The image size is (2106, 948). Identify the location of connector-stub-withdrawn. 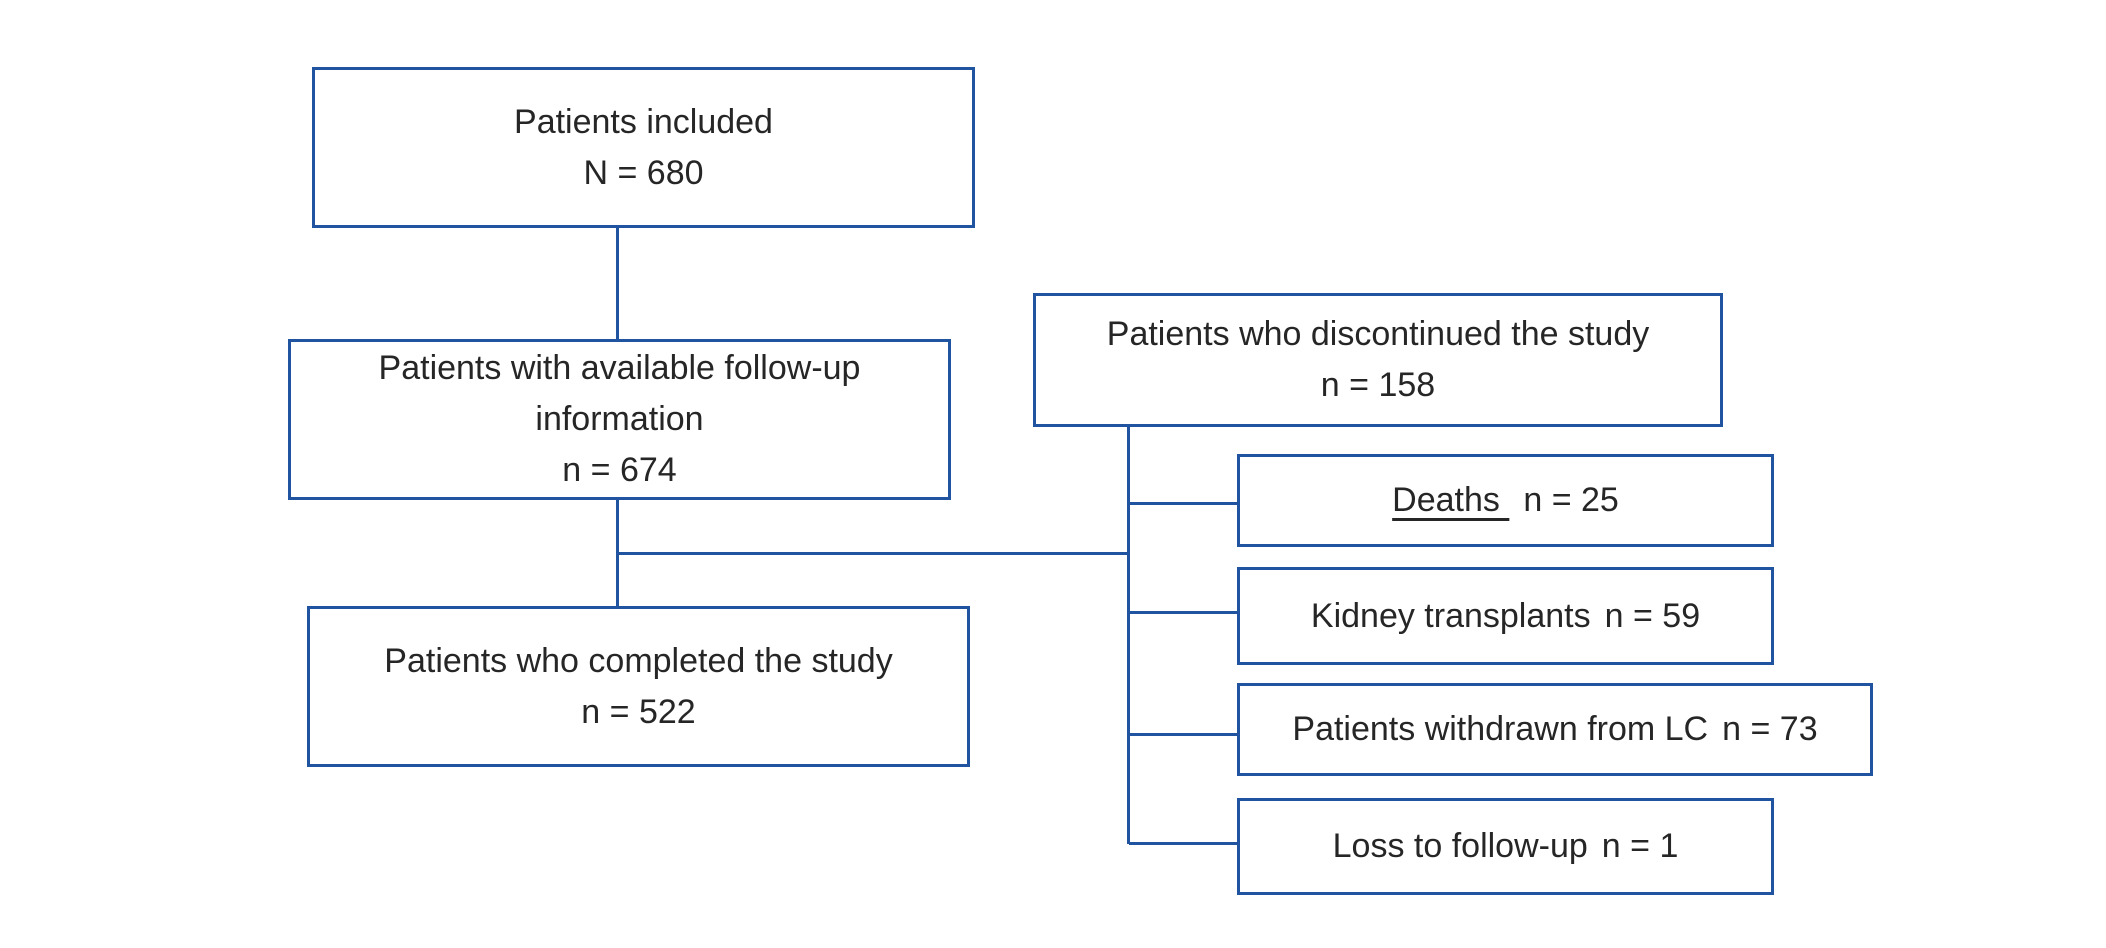
(1183, 734).